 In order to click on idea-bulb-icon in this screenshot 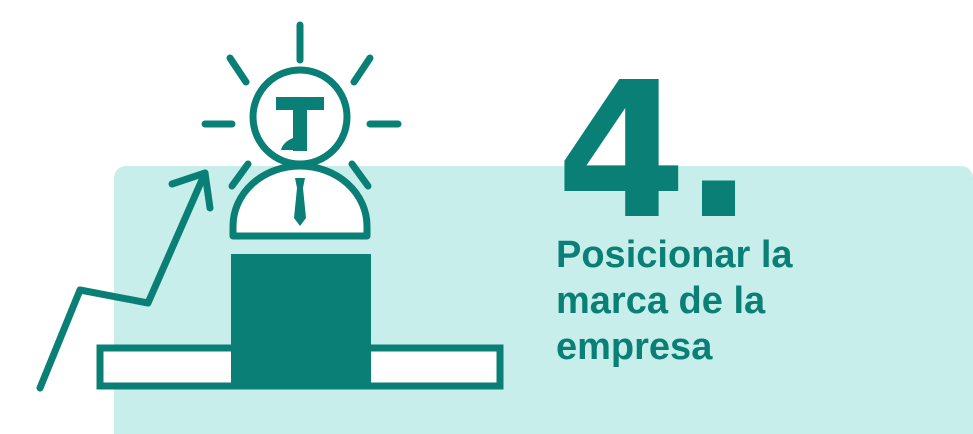, I will do `click(300, 117)`.